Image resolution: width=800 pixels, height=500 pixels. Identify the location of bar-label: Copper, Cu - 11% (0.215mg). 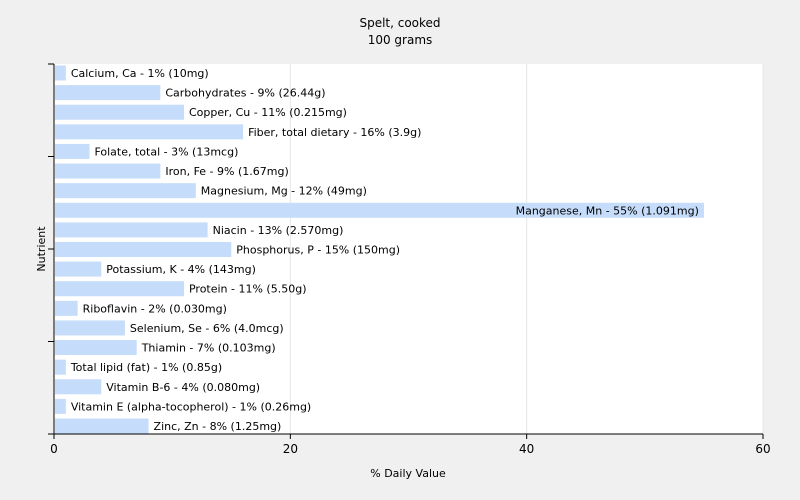
(268, 112).